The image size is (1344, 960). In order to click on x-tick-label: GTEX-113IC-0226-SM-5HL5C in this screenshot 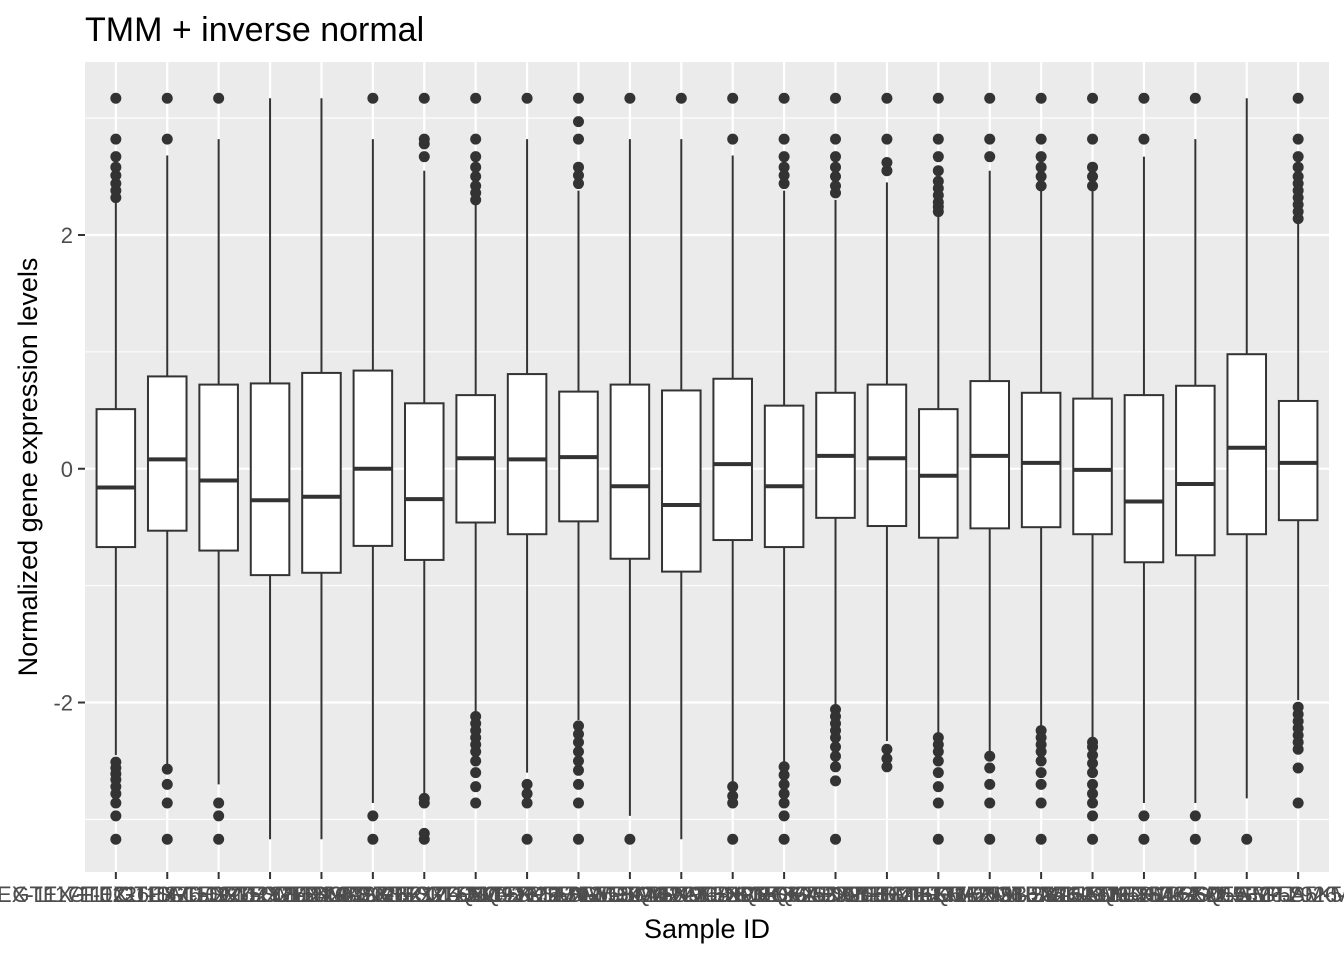, I will do `click(475, 894)`.